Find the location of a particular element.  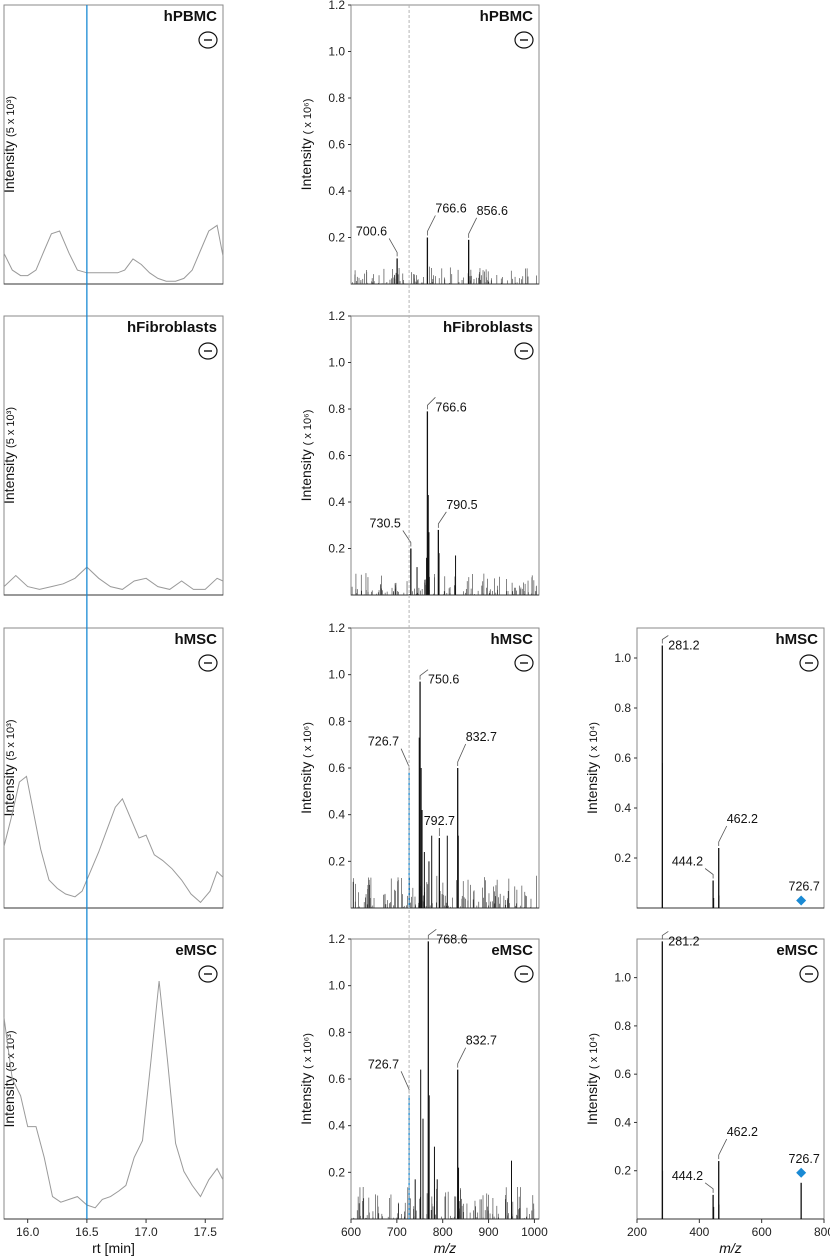

x-tick-label: 800 is located at coordinates (443, 1232).